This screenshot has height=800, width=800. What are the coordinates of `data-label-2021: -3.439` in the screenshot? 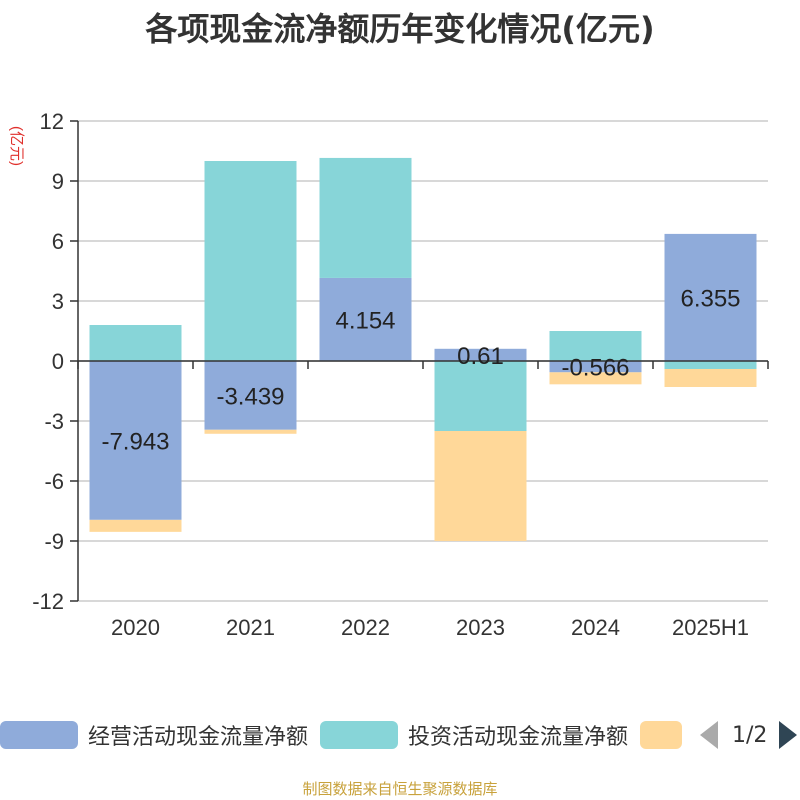 It's located at (250, 396).